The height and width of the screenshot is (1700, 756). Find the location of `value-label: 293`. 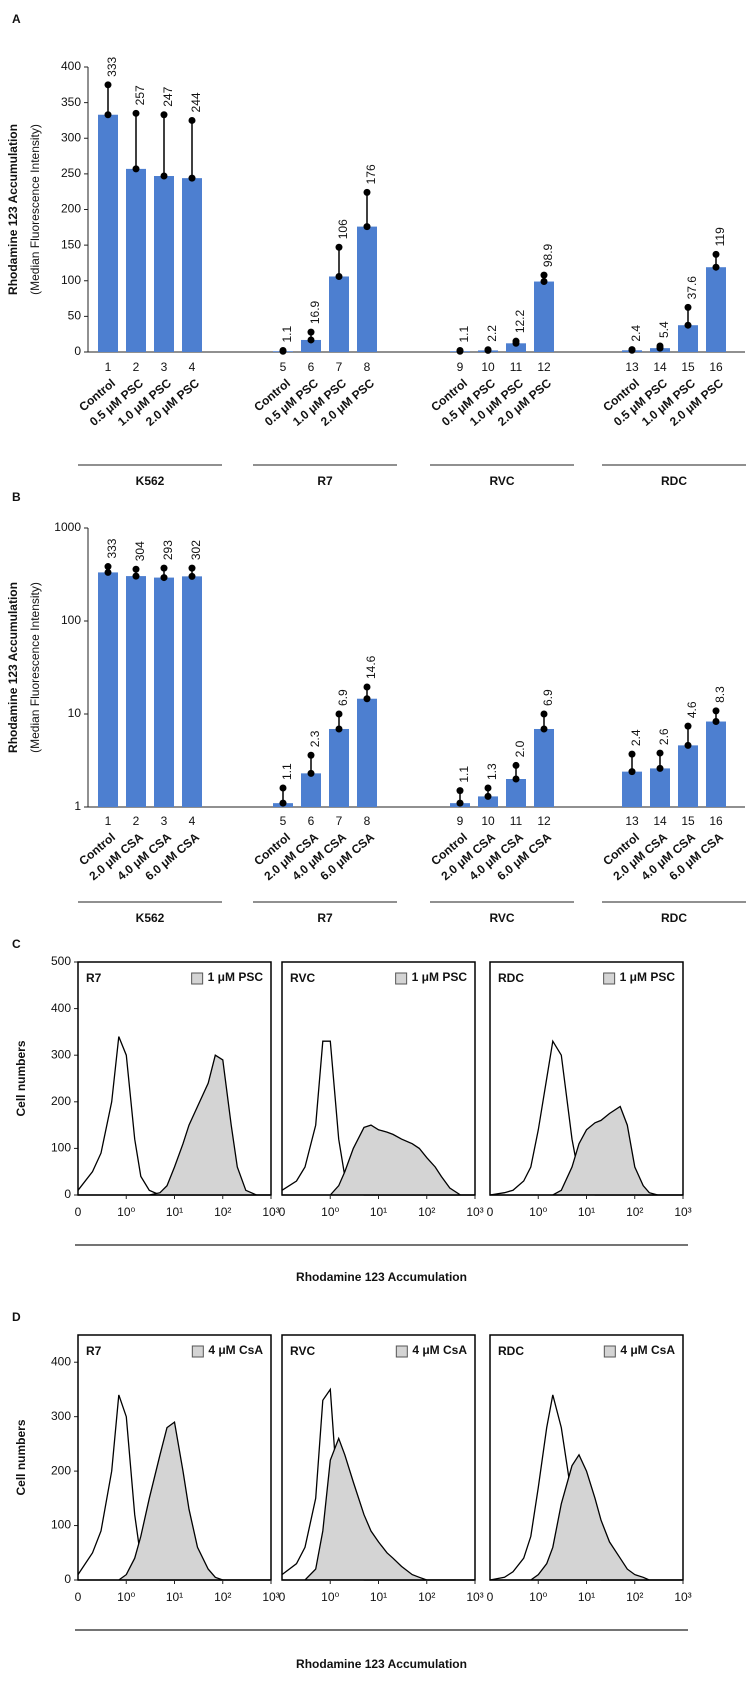

value-label: 293 is located at coordinates (168, 550).